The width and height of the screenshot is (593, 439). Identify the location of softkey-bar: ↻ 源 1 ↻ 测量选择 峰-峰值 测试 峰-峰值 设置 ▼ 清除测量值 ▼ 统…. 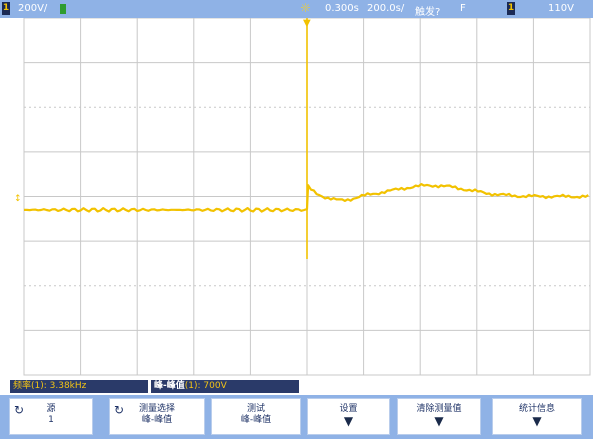
(296, 417).